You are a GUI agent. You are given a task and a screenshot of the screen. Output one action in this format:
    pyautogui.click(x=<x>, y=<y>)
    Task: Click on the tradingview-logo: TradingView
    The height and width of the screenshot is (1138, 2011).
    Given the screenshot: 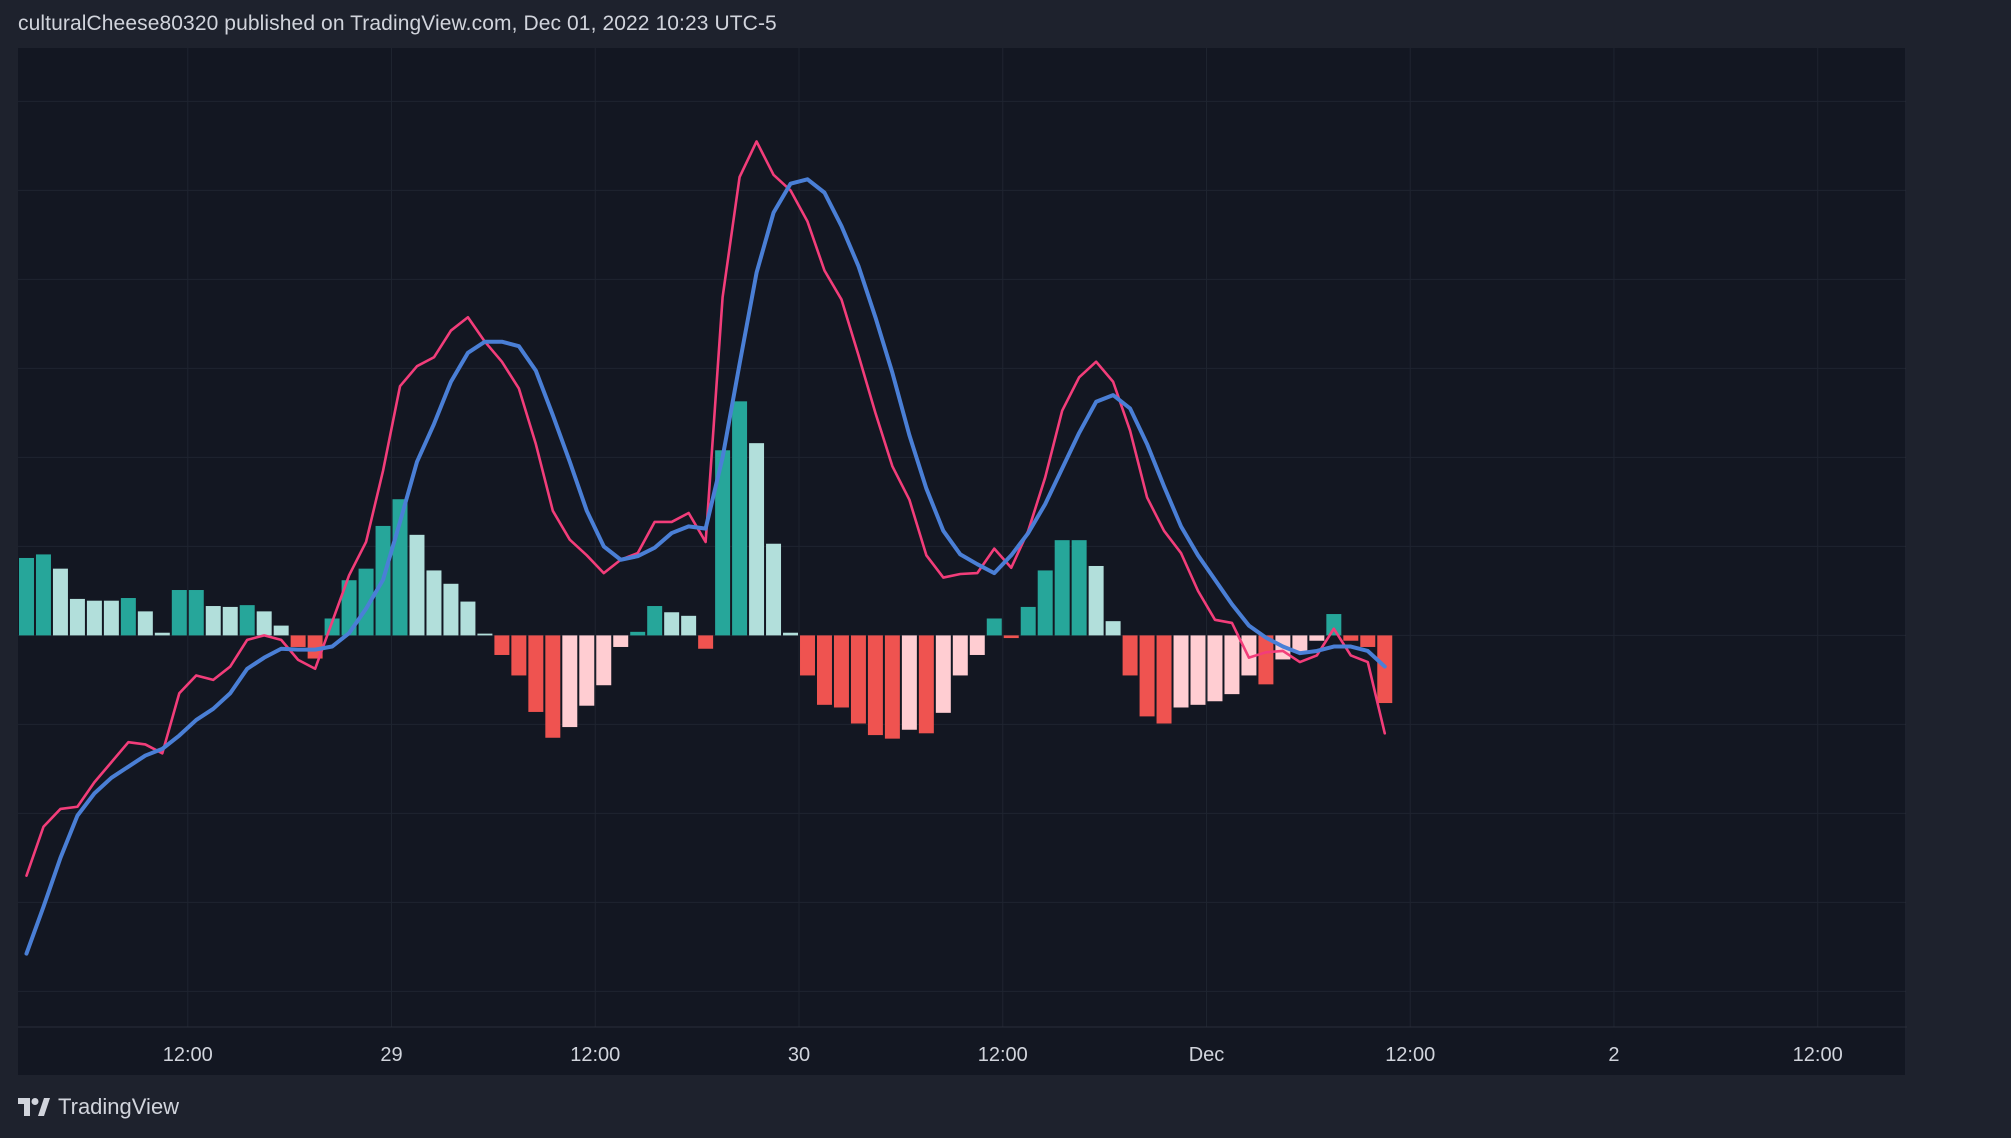 What is the action you would take?
    pyautogui.click(x=98, y=1107)
    